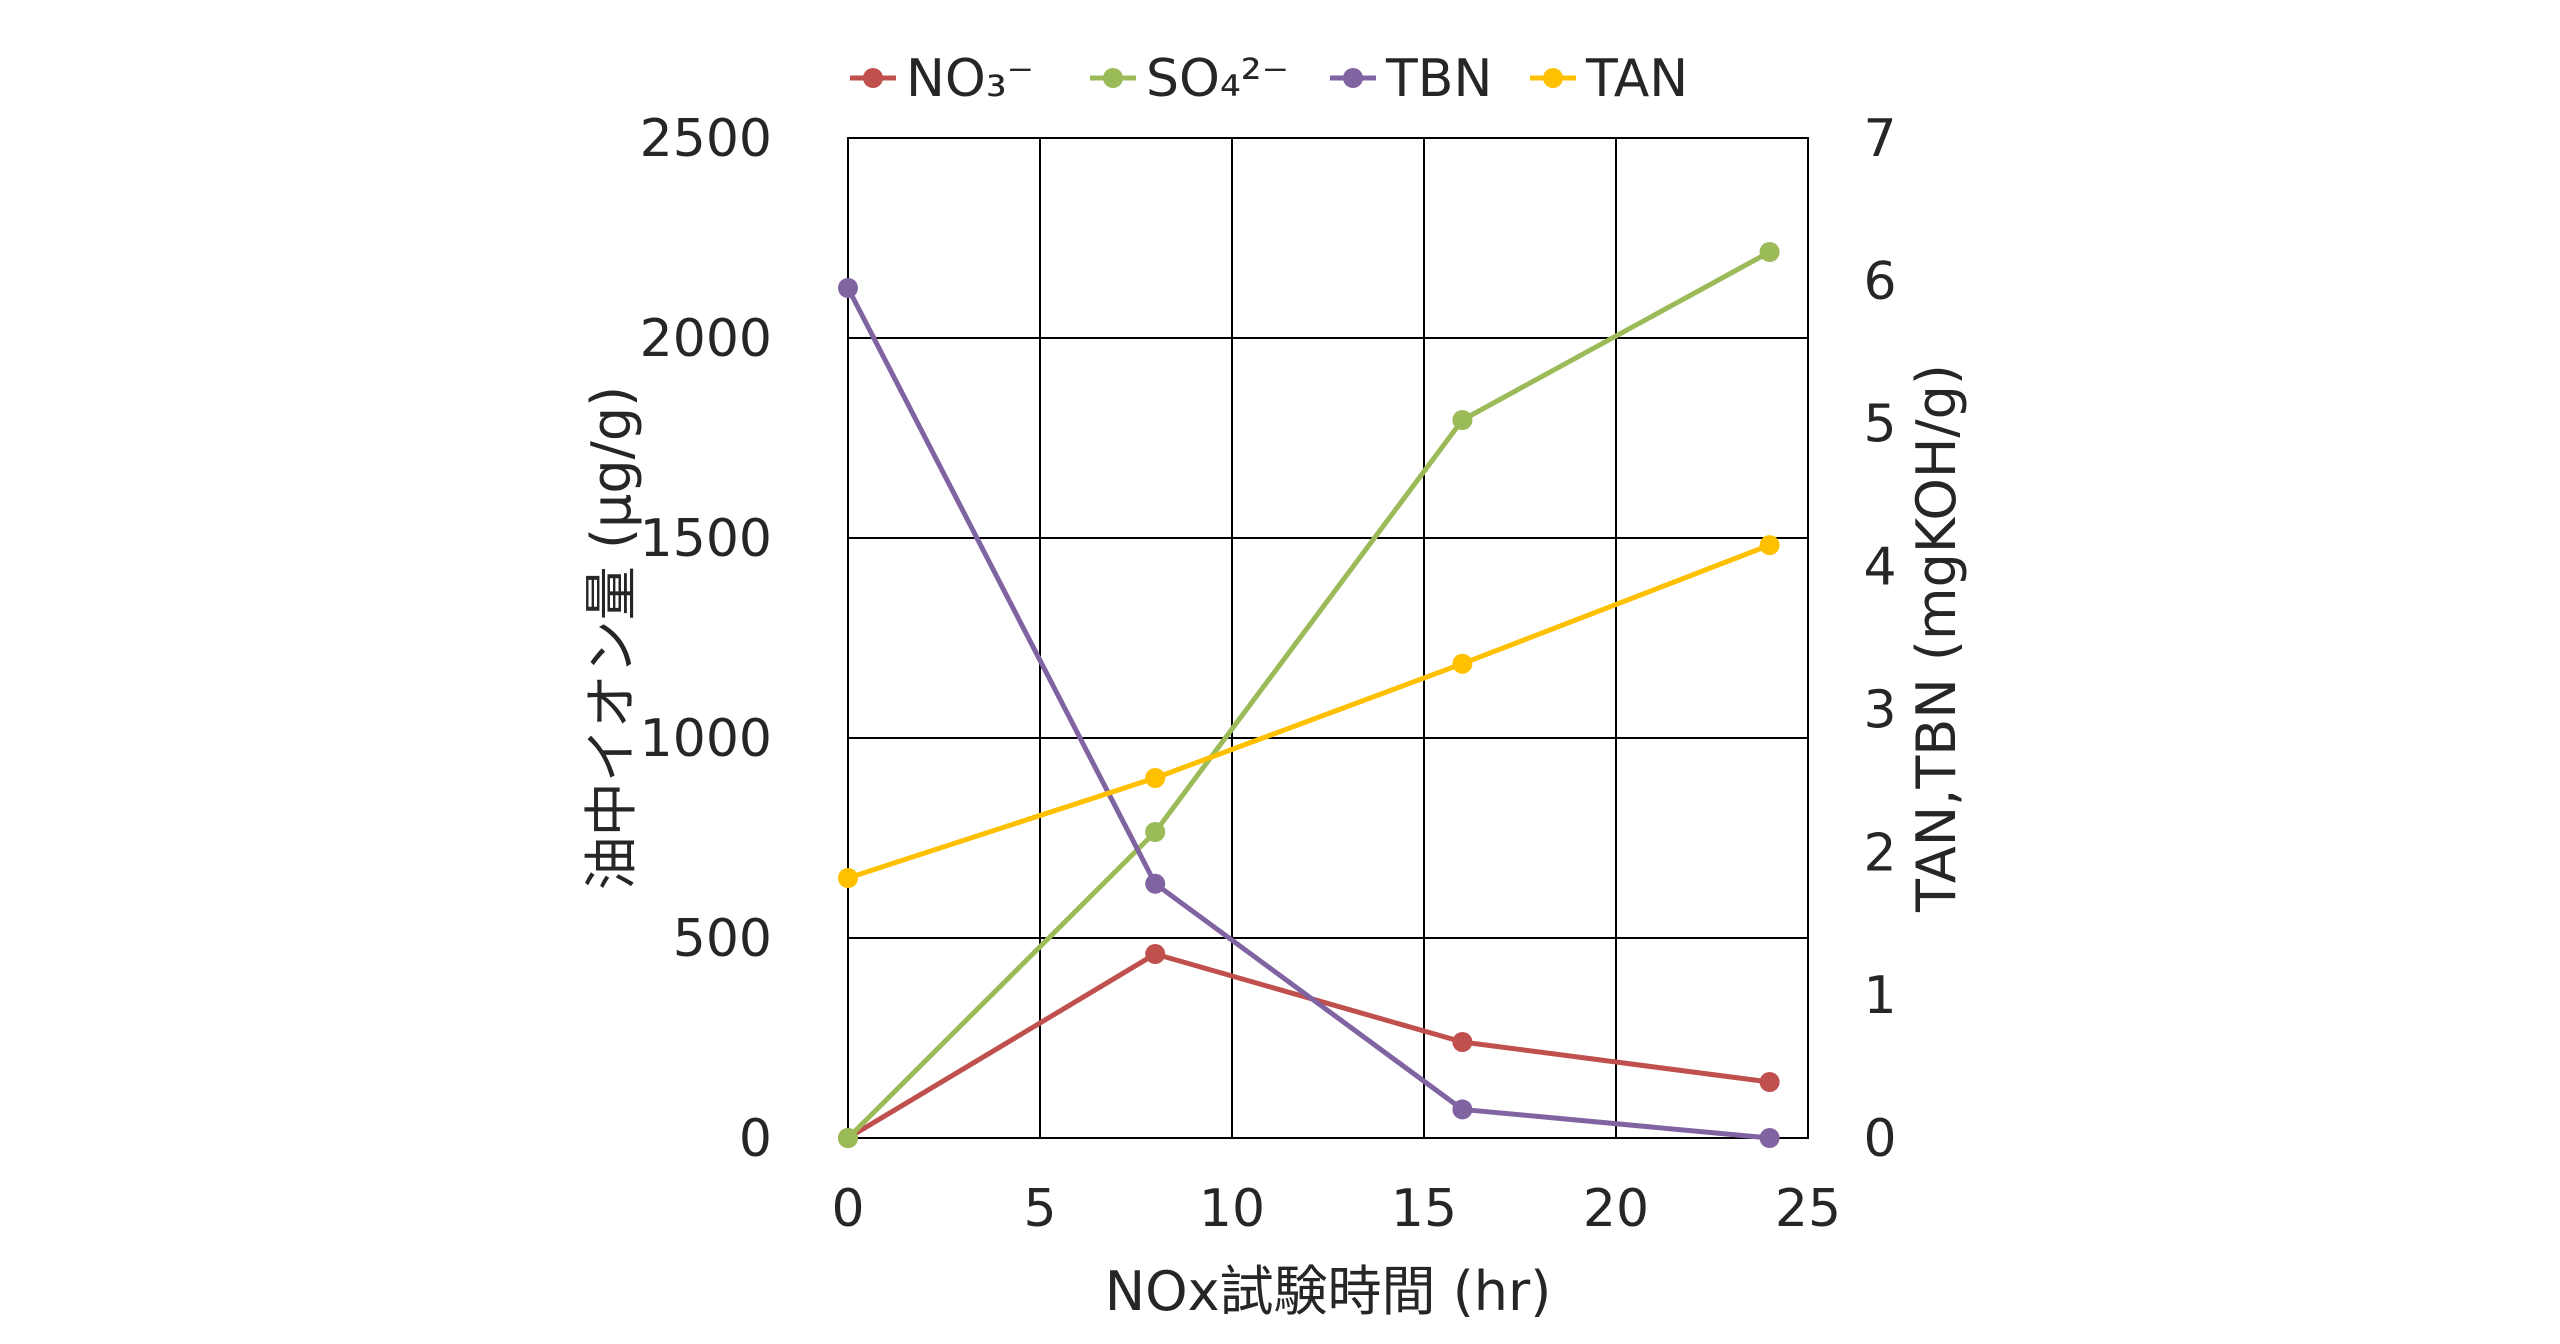 Image resolution: width=2560 pixels, height=1344 pixels. I want to click on legend: NO₃⁻ SO₄²⁻ TBN TAN, so click(1269, 79).